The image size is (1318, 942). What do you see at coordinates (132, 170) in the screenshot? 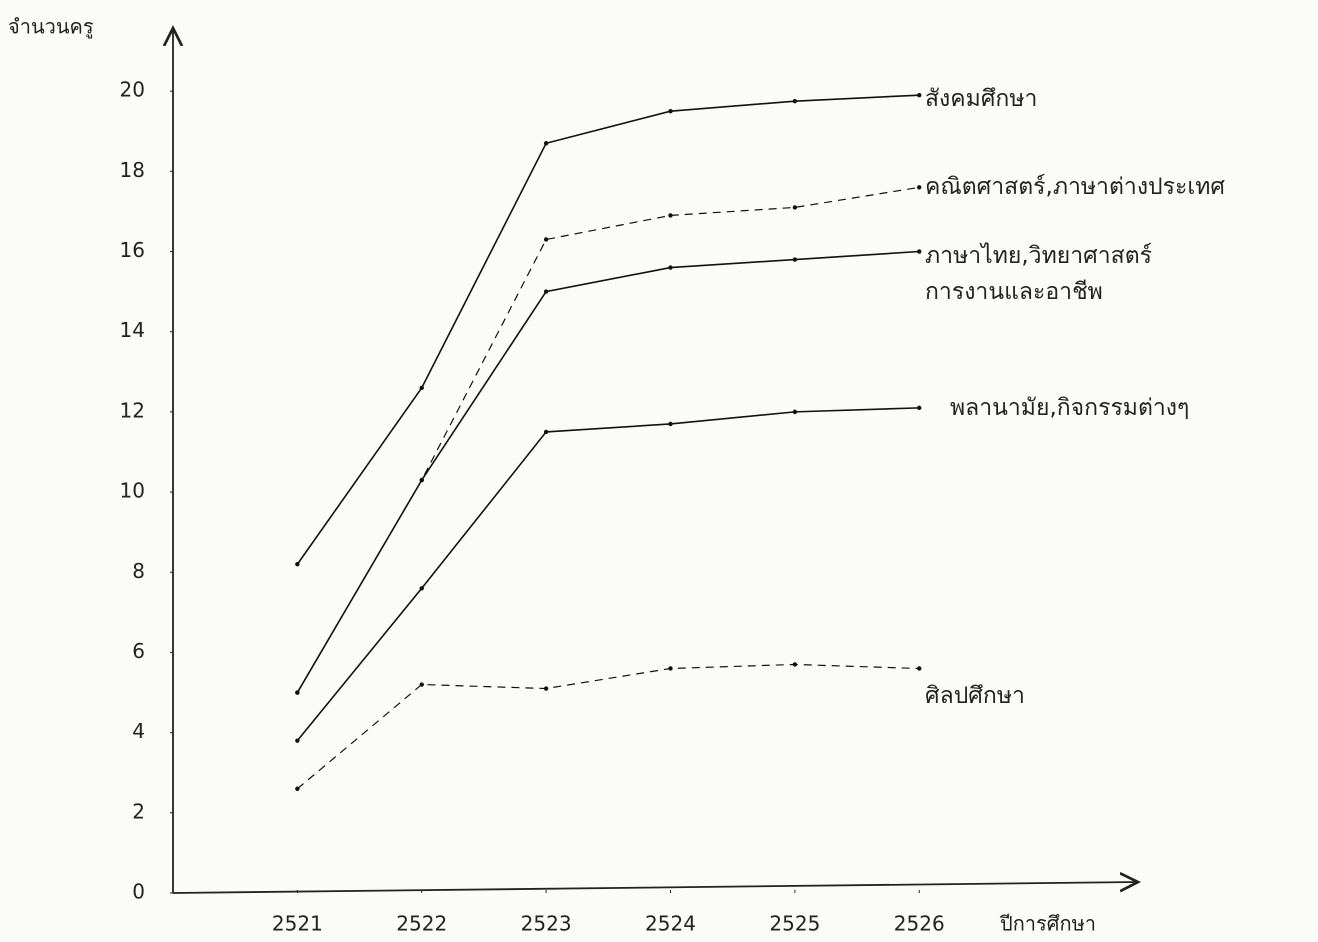
I see `y-tick-label: 18` at bounding box center [132, 170].